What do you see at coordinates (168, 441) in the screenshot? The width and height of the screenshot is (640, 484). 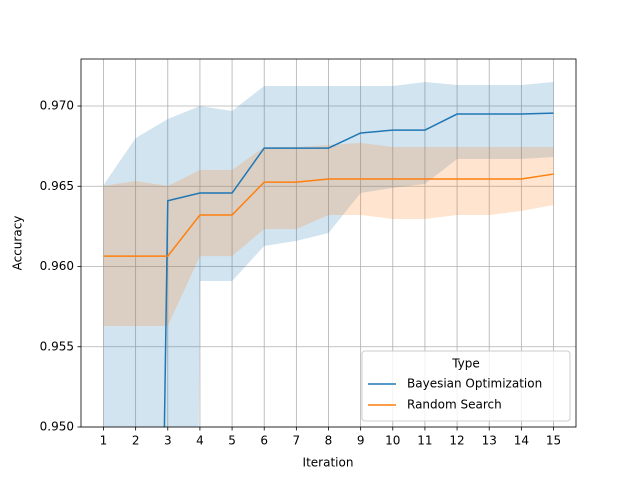 I see `x-tick-label: 3` at bounding box center [168, 441].